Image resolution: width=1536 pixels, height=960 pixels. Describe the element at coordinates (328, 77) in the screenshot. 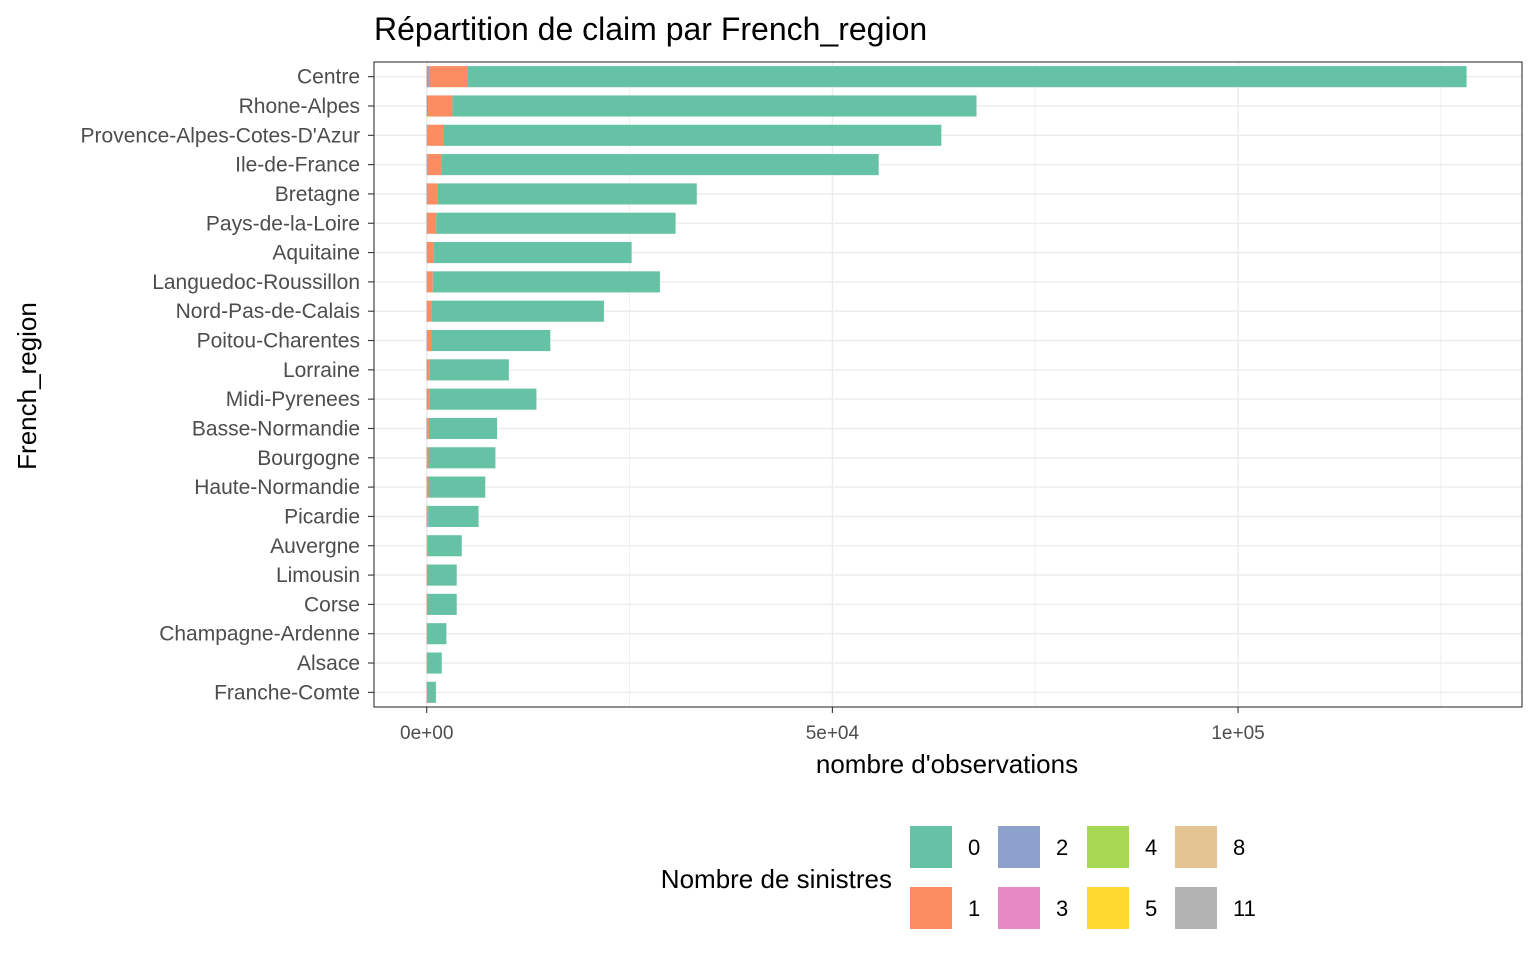

I see `y-tick-label: Centre` at that location.